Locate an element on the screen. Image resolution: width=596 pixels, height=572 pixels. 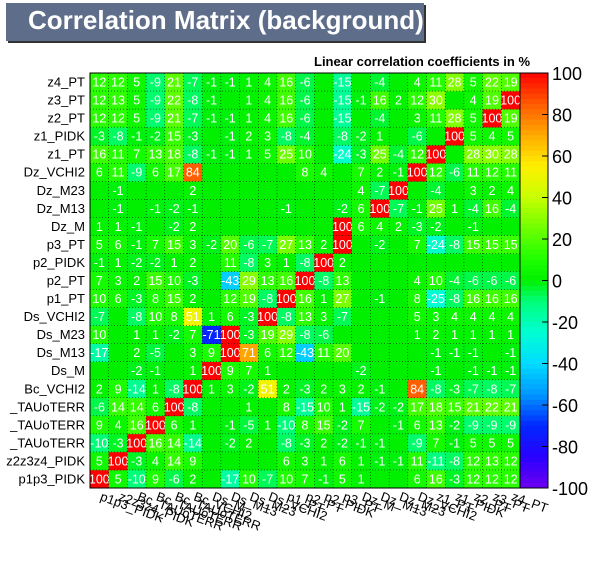
cell-value-label: 10 is located at coordinates (286, 479).